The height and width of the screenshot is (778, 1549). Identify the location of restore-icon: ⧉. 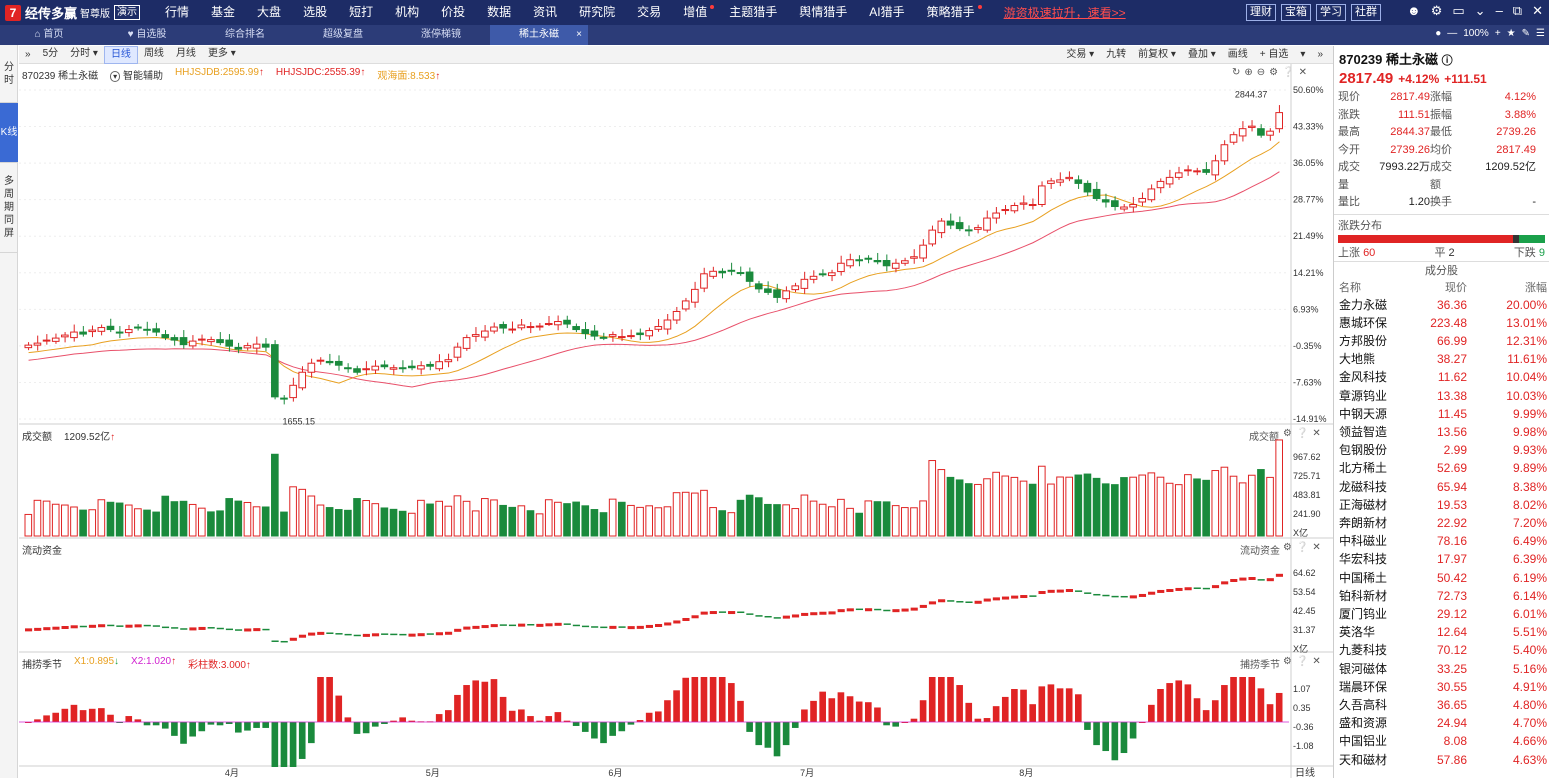
(1517, 10).